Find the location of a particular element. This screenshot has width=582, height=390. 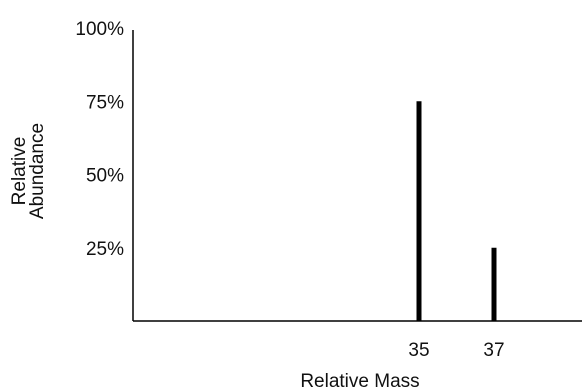

bars-group is located at coordinates (456, 211).